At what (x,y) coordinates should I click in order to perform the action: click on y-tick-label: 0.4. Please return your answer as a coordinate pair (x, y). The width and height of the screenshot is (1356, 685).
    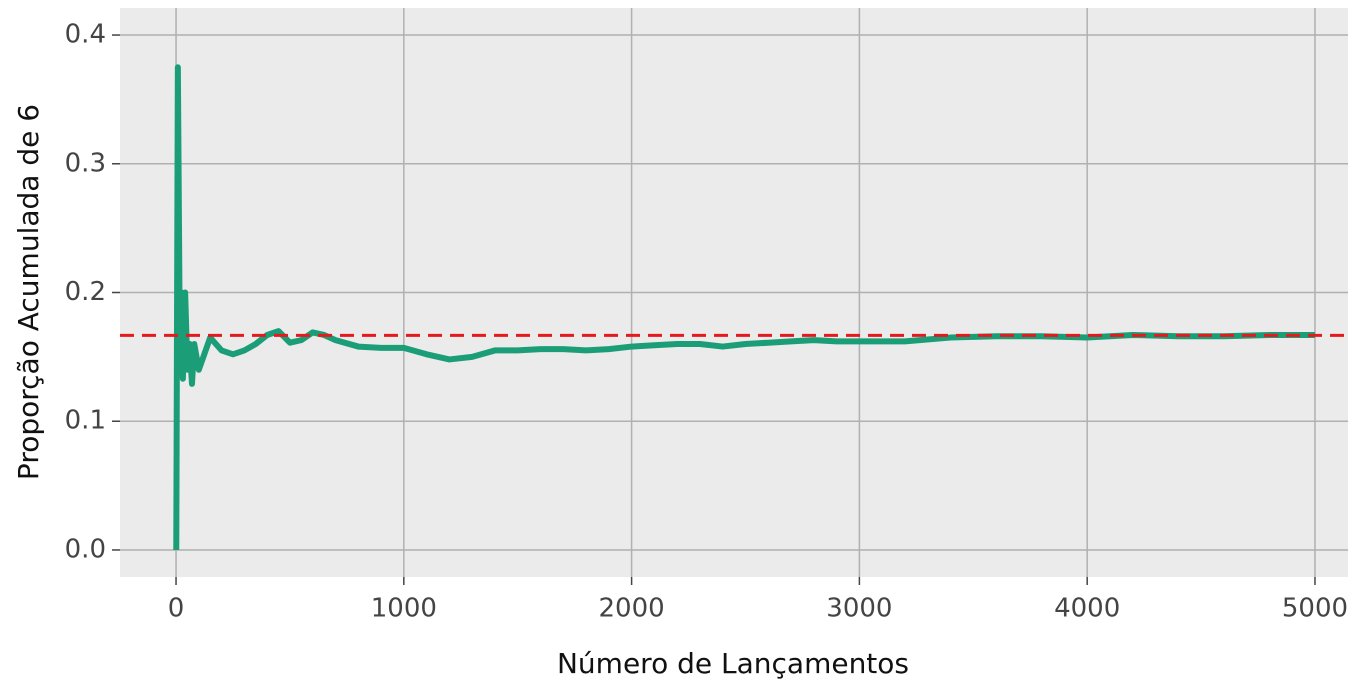
    Looking at the image, I should click on (85, 35).